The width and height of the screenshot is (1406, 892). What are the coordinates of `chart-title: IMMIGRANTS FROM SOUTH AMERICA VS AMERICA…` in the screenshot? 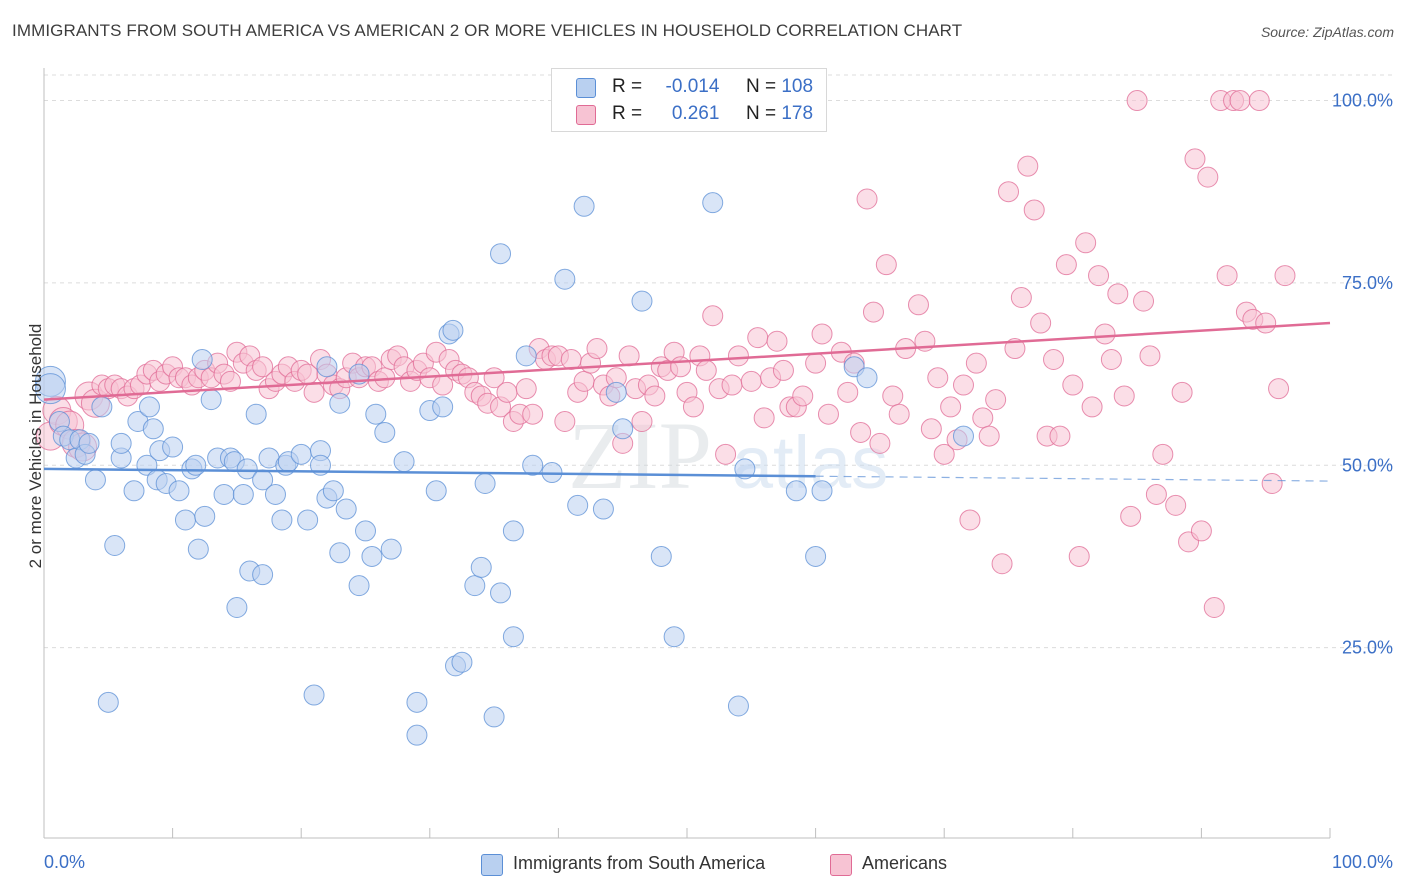 It's located at (487, 30).